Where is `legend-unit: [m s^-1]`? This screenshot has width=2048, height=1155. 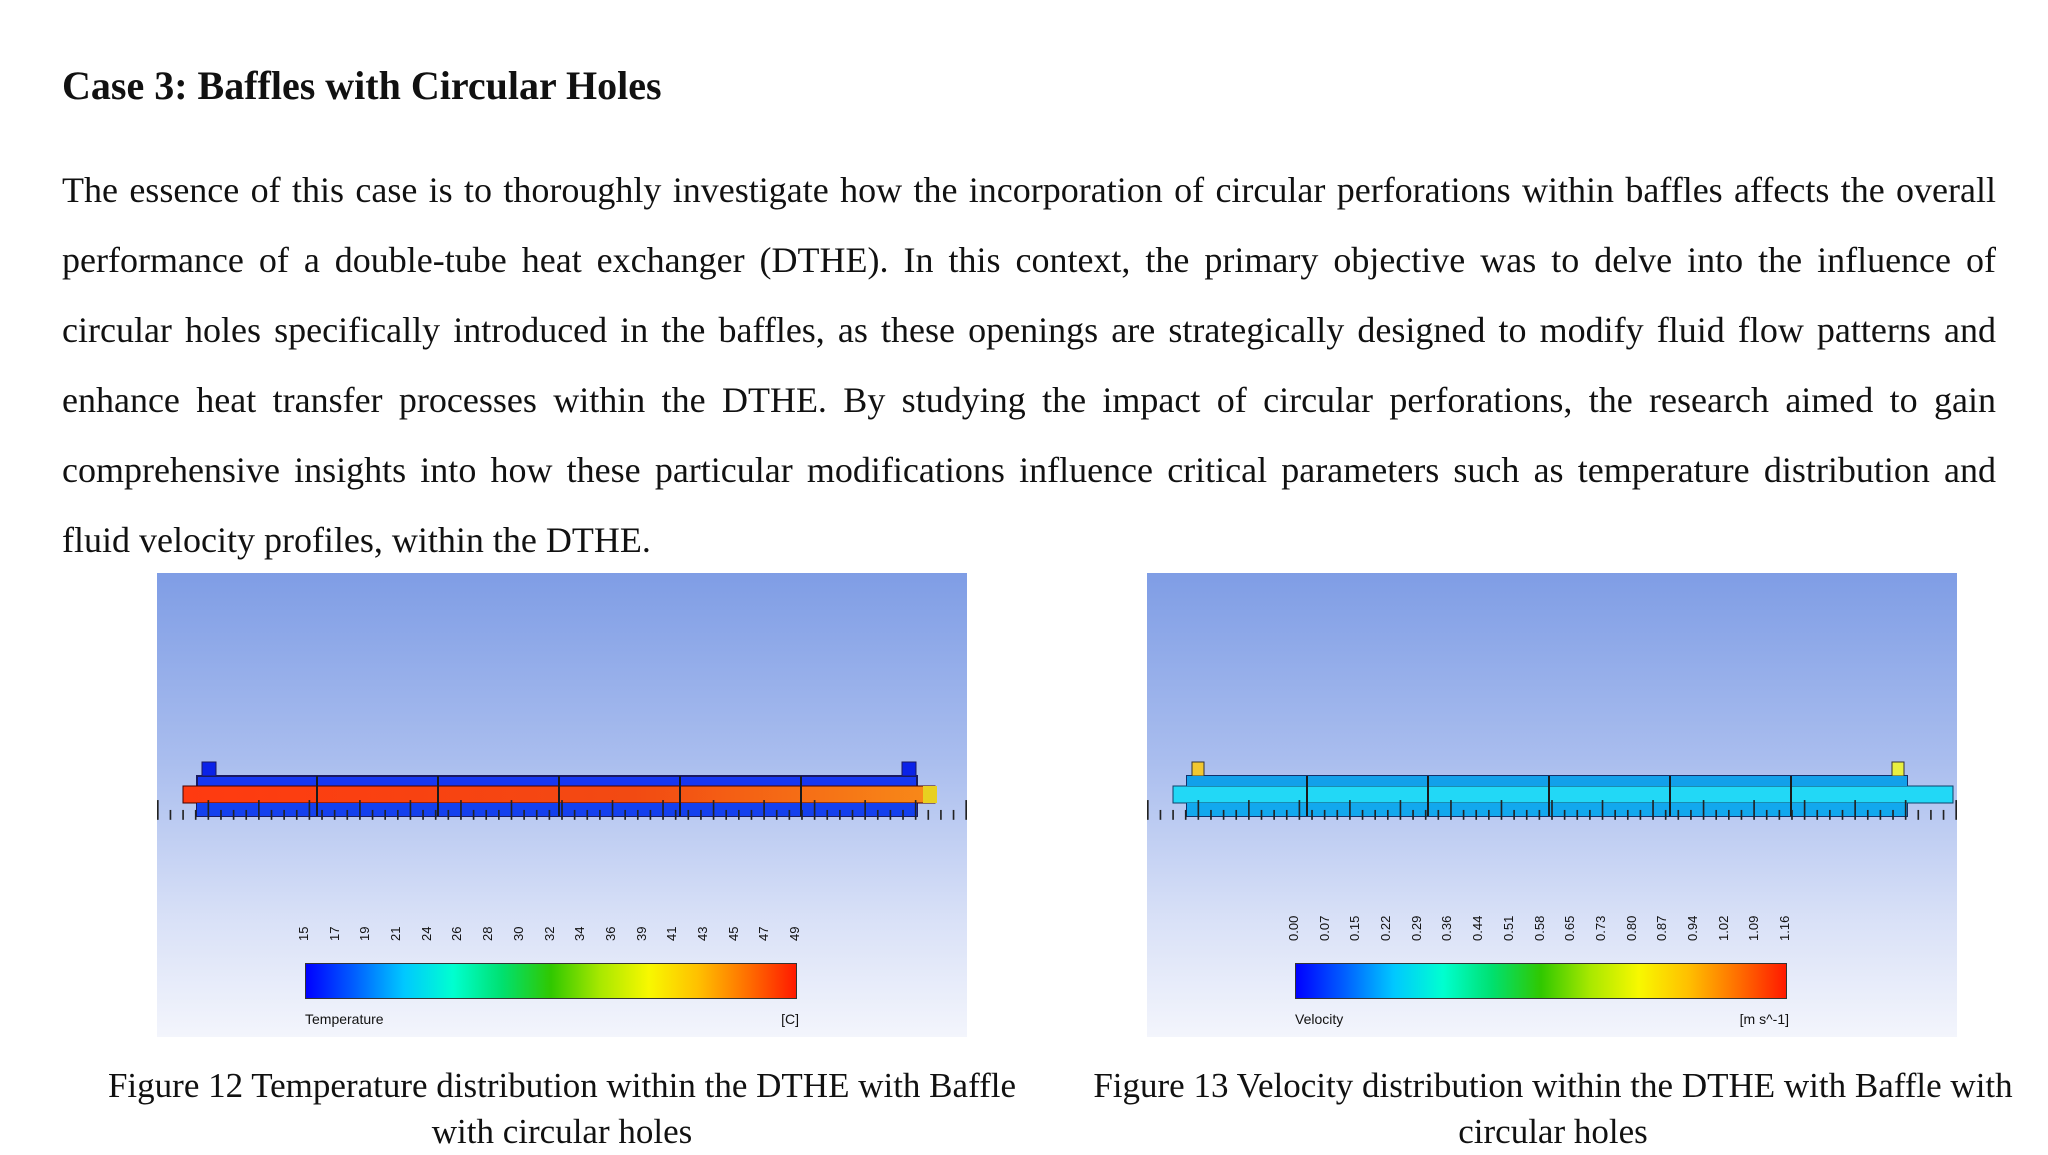
legend-unit: [m s^-1] is located at coordinates (1764, 1019).